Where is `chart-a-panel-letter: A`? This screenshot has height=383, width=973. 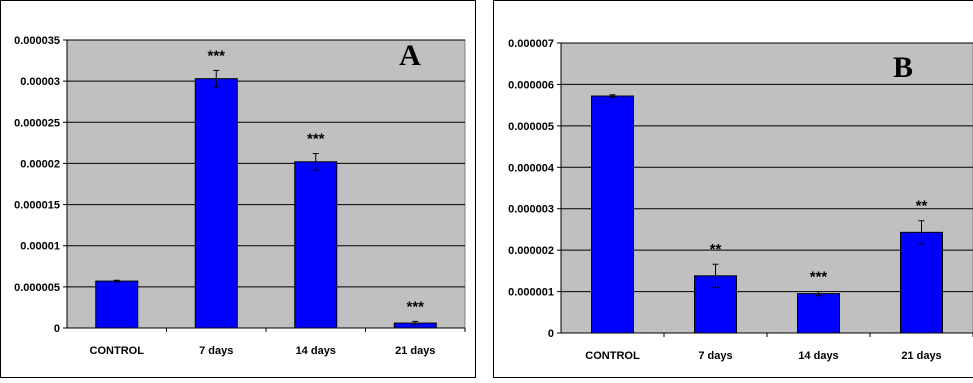
chart-a-panel-letter: A is located at coordinates (410, 55).